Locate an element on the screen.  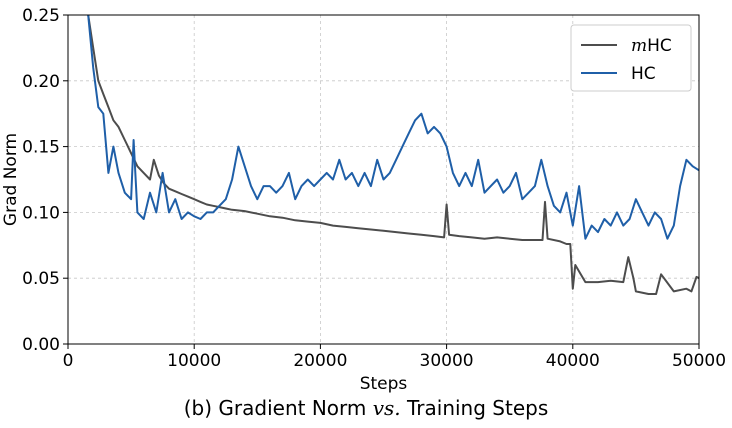
y-tick-label: 0.25 is located at coordinates (41, 16).